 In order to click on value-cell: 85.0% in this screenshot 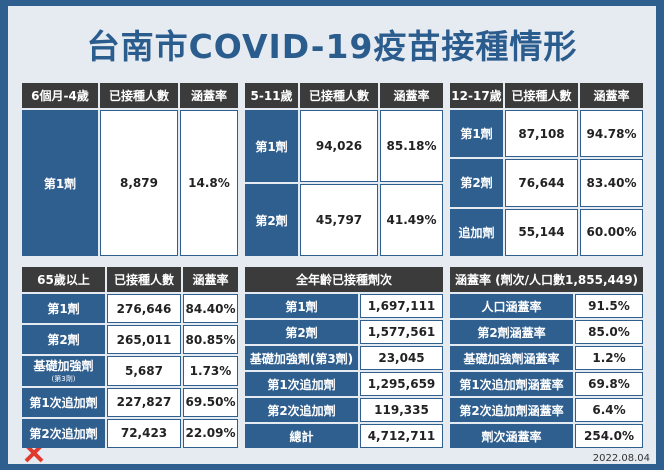, I will do `click(609, 332)`.